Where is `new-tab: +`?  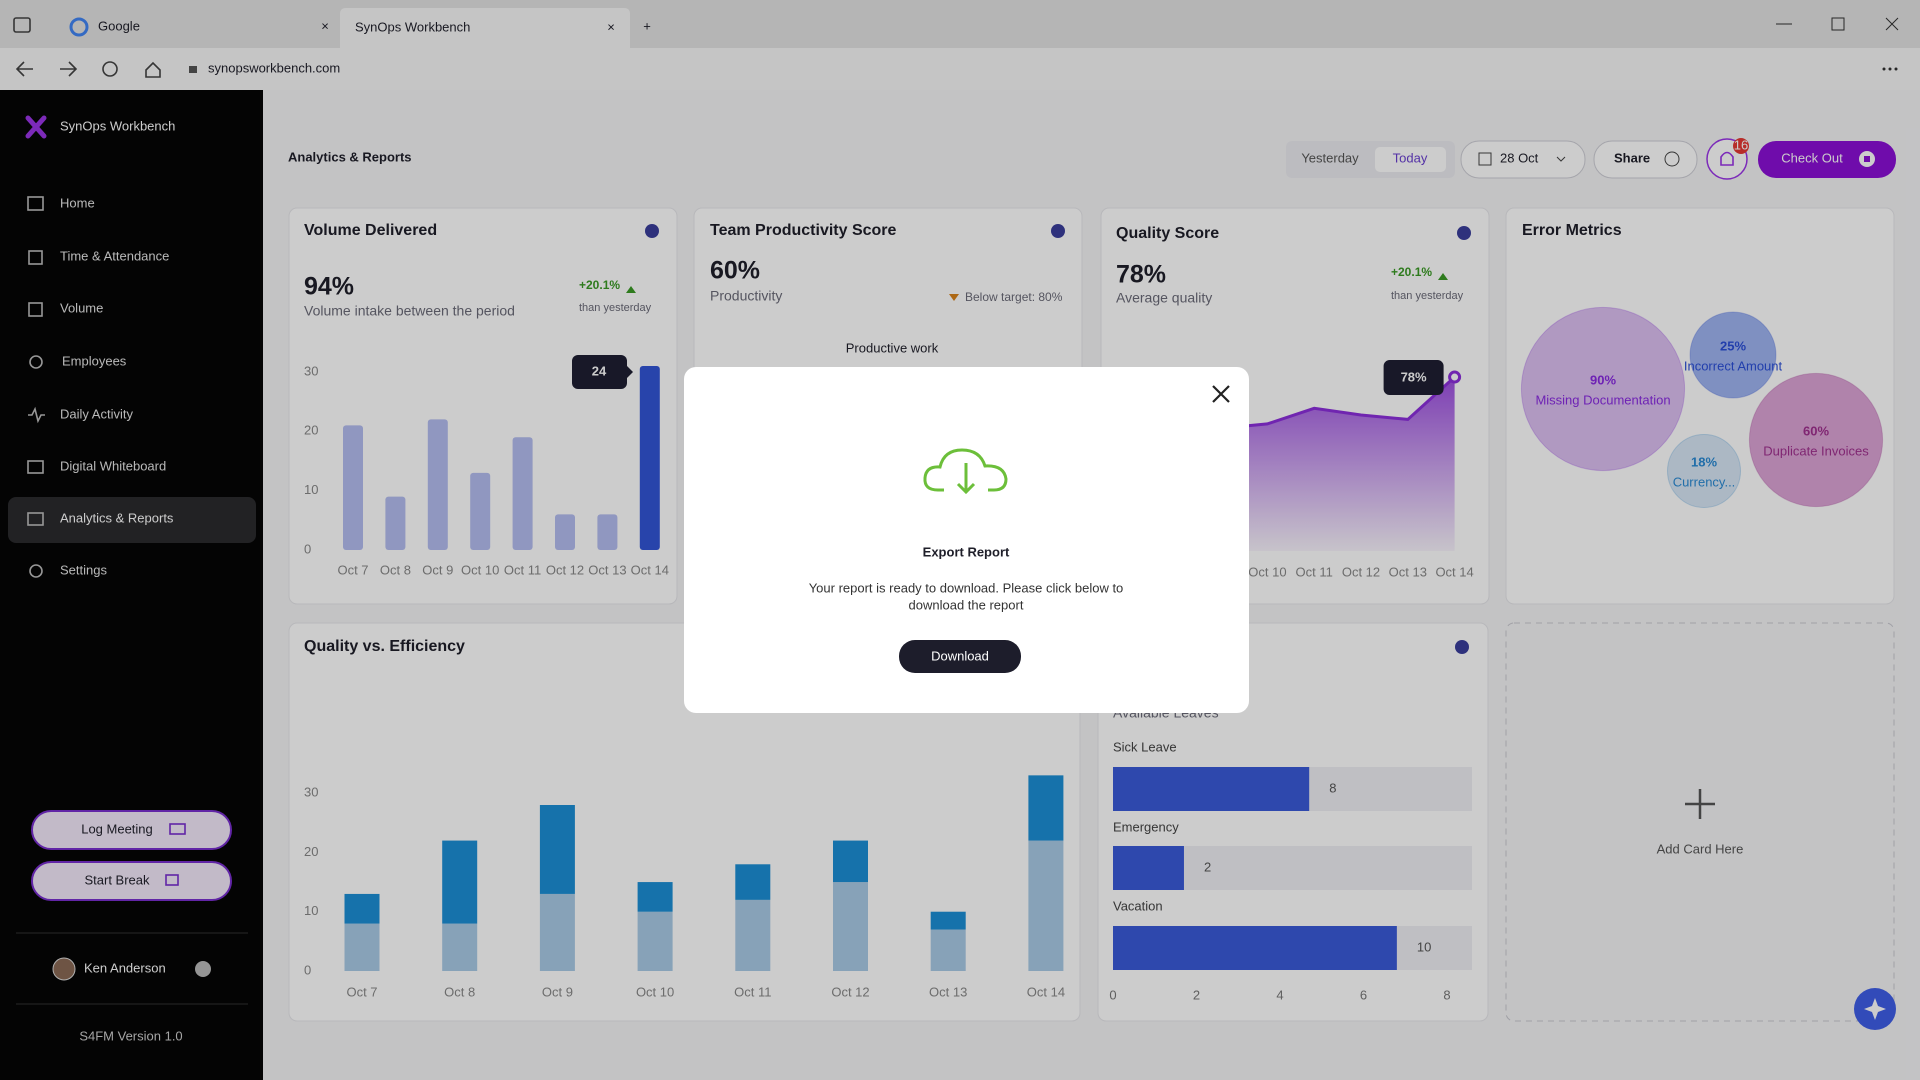
new-tab: + is located at coordinates (647, 25).